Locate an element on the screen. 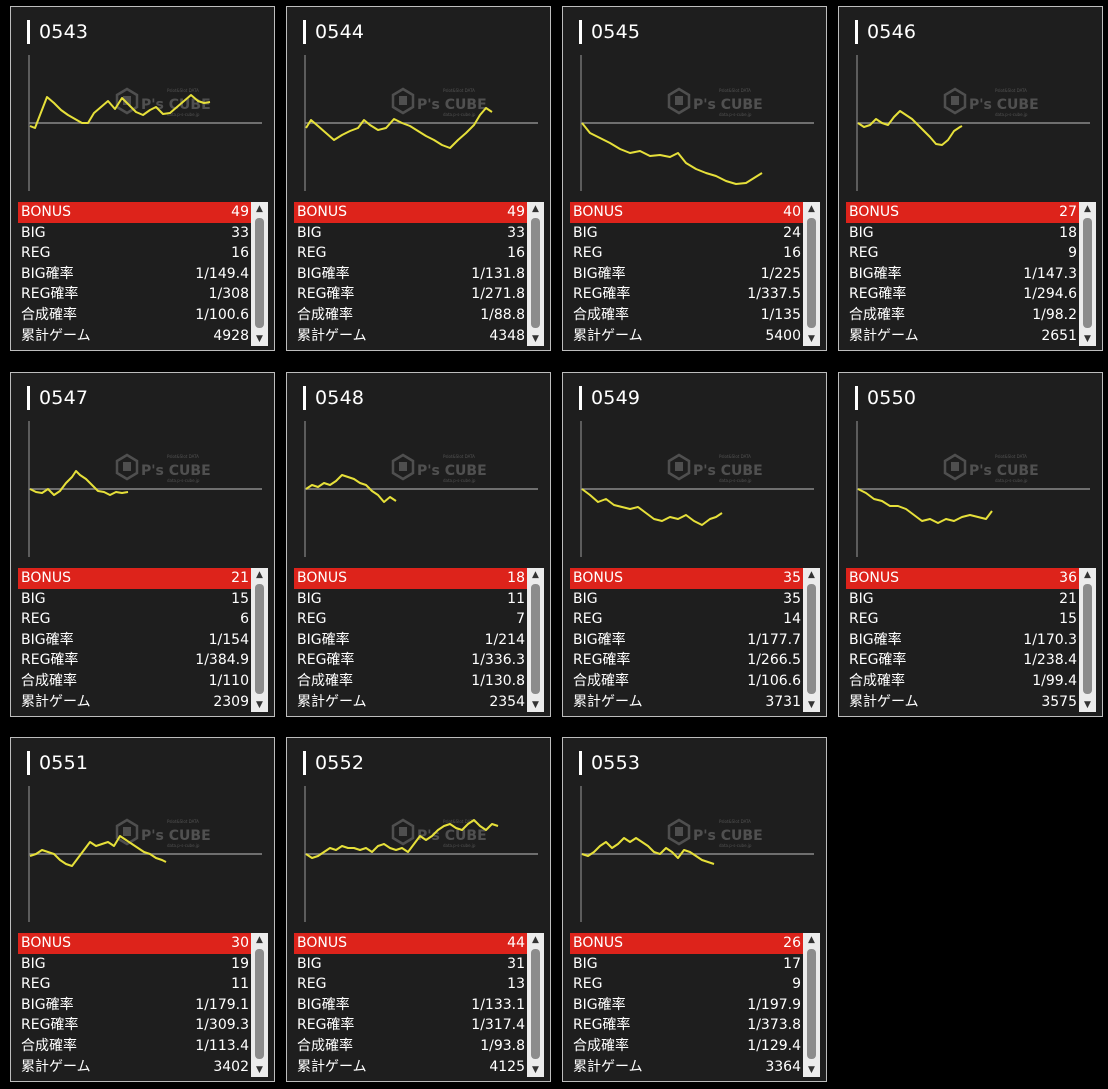  svg-text: data.p-s-cube.jp is located at coordinates (735, 114).